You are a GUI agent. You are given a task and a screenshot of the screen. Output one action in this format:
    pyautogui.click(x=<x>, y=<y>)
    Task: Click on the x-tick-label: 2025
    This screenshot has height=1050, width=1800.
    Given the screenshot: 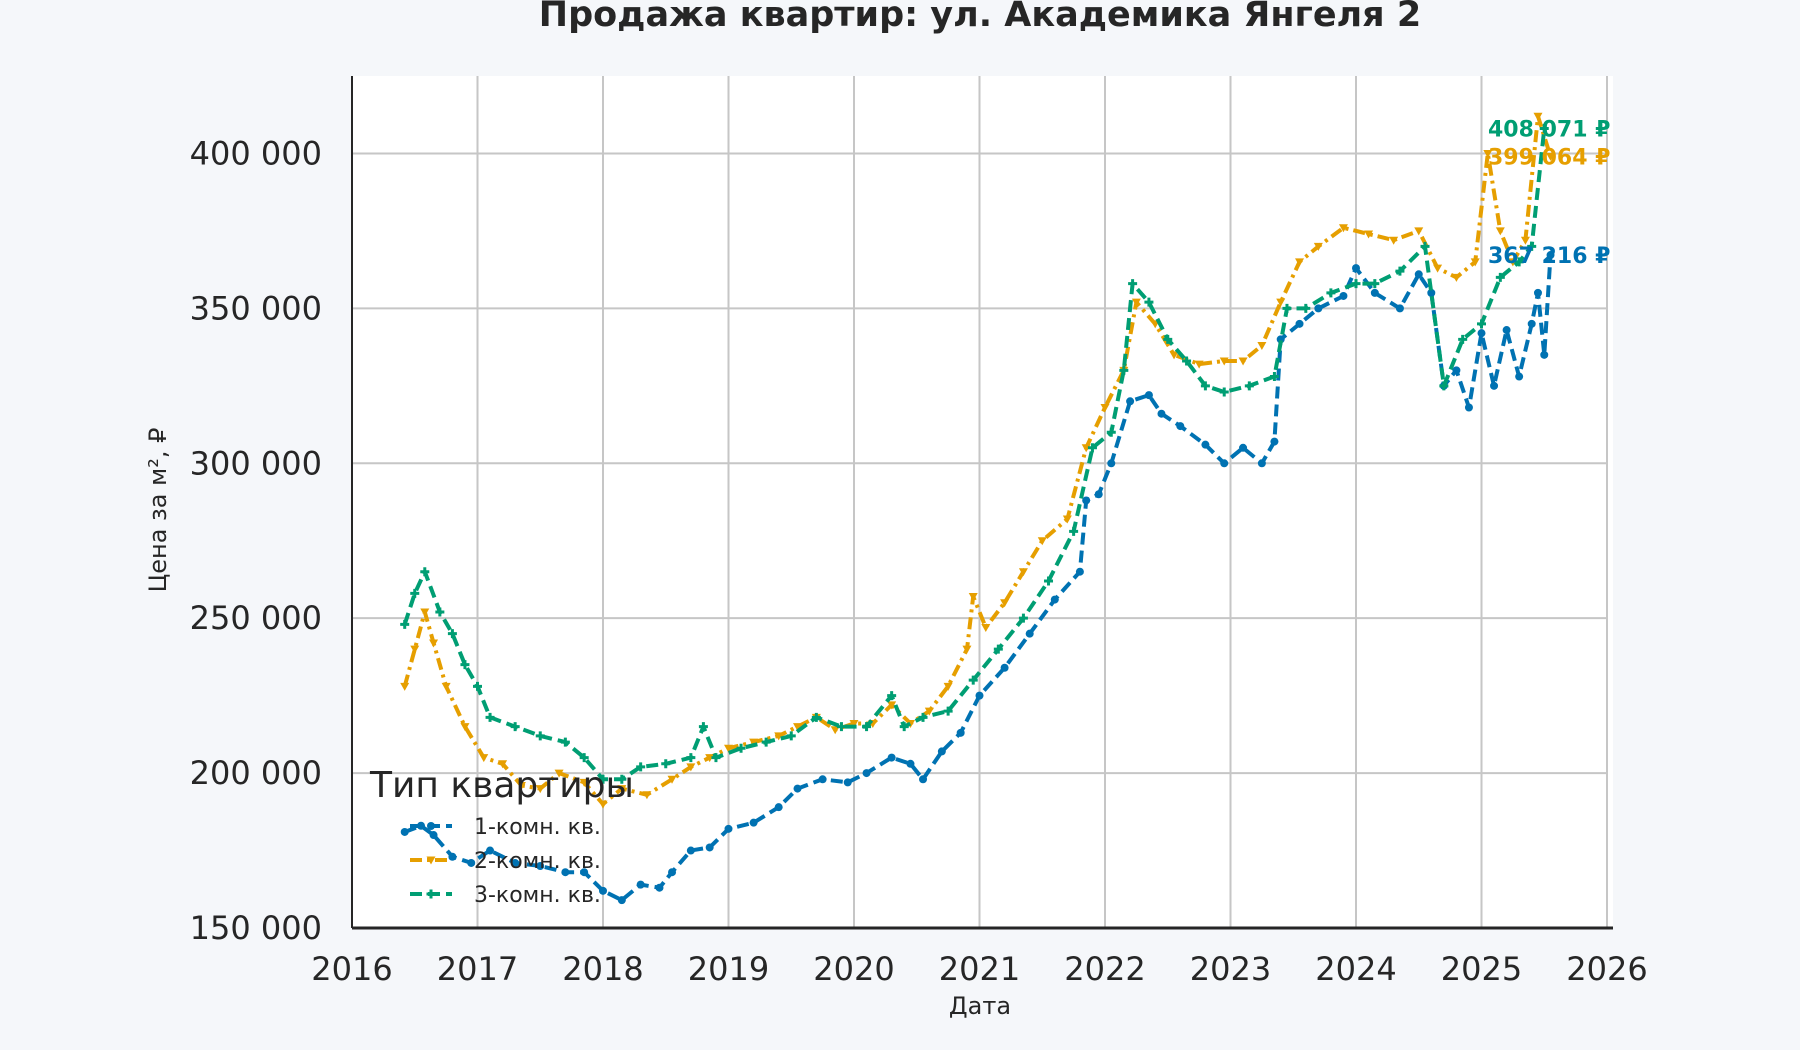 What is the action you would take?
    pyautogui.click(x=1481, y=969)
    